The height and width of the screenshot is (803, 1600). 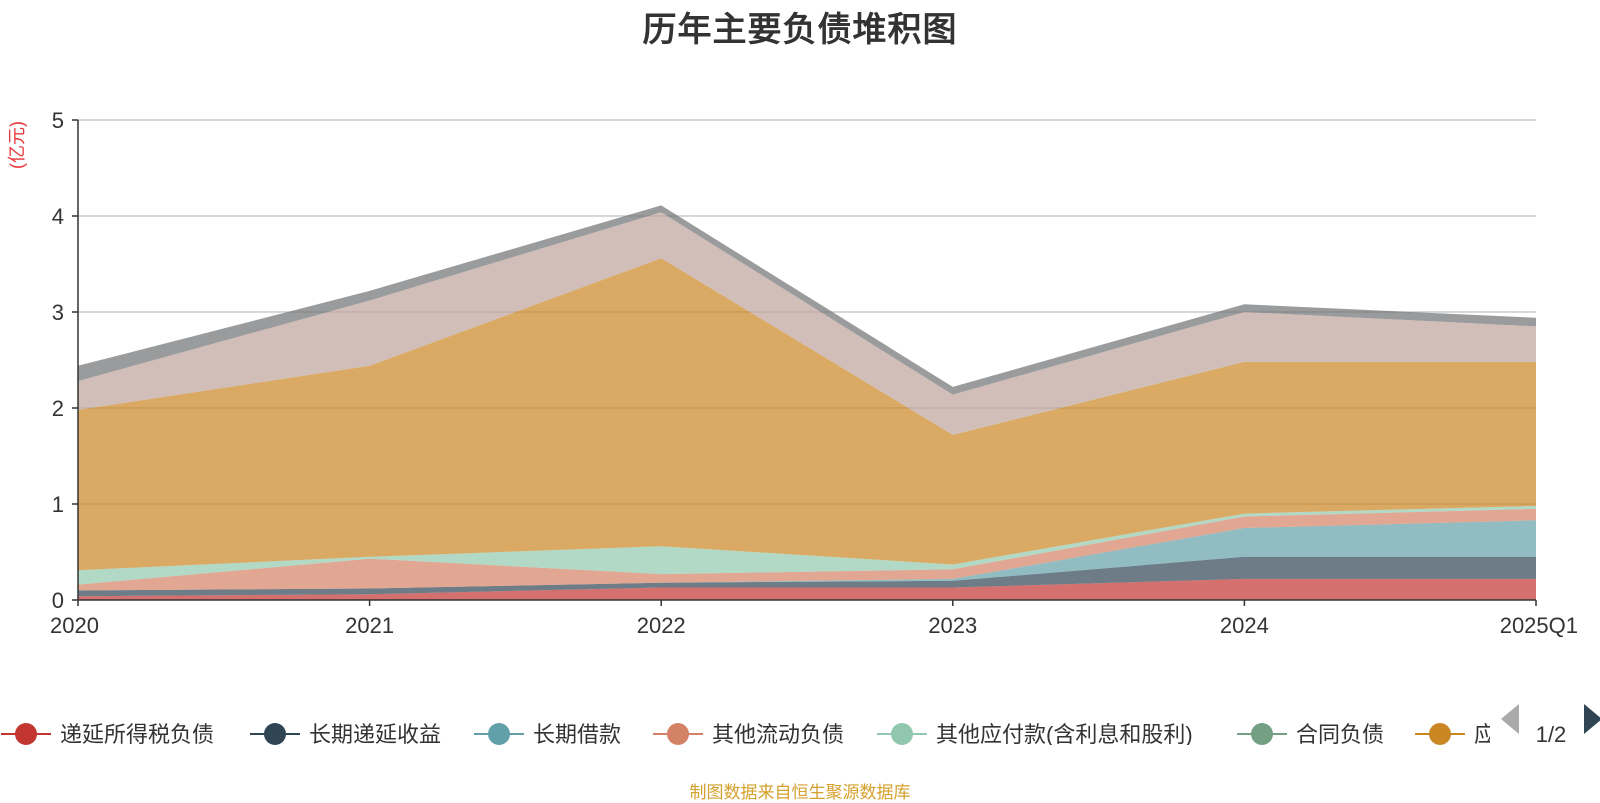 I want to click on legend-item-2: 长期借款, so click(x=547, y=734).